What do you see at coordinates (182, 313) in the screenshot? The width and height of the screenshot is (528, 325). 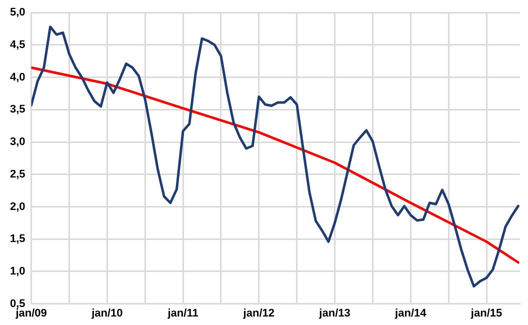 I see `x-tick-label: jan/11` at bounding box center [182, 313].